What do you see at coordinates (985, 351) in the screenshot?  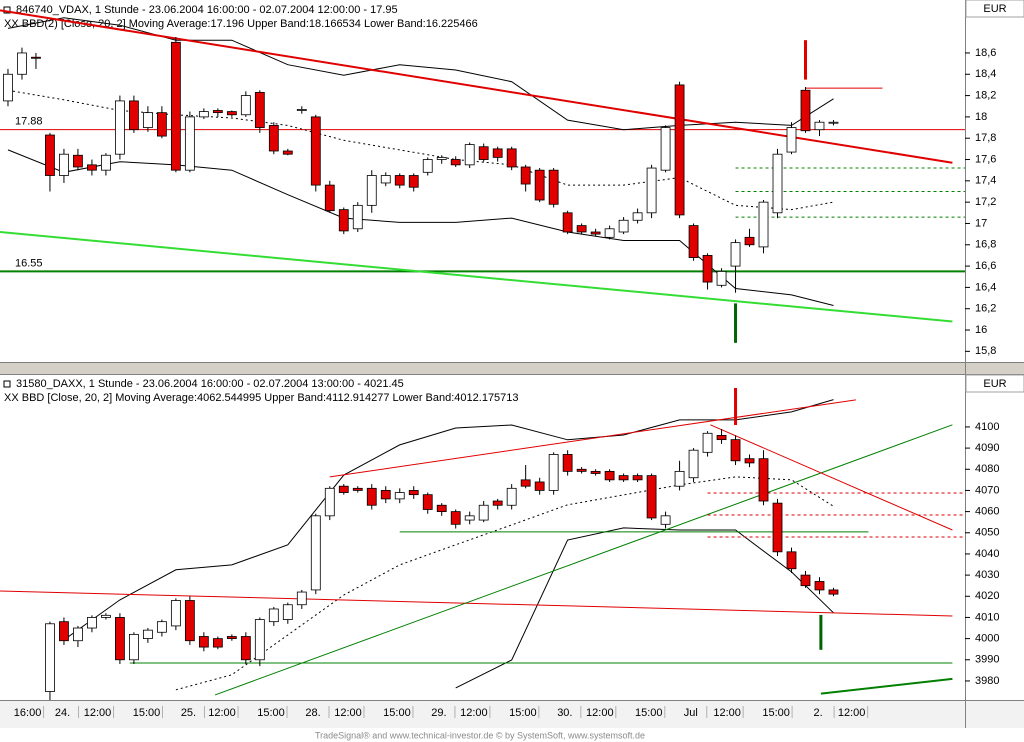 I see `y-tick-label: 15,8` at bounding box center [985, 351].